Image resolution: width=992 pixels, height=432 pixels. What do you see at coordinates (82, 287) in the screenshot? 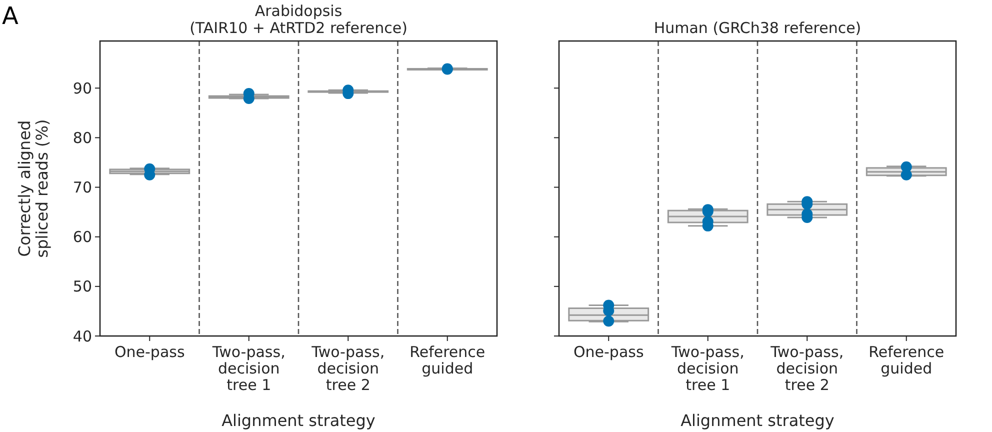
I see `y-tick-label: 50` at bounding box center [82, 287].